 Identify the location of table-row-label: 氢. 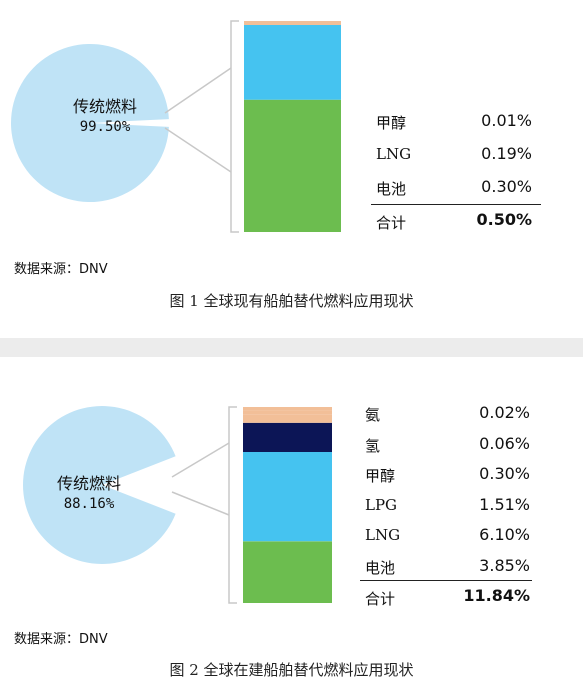
(373, 445).